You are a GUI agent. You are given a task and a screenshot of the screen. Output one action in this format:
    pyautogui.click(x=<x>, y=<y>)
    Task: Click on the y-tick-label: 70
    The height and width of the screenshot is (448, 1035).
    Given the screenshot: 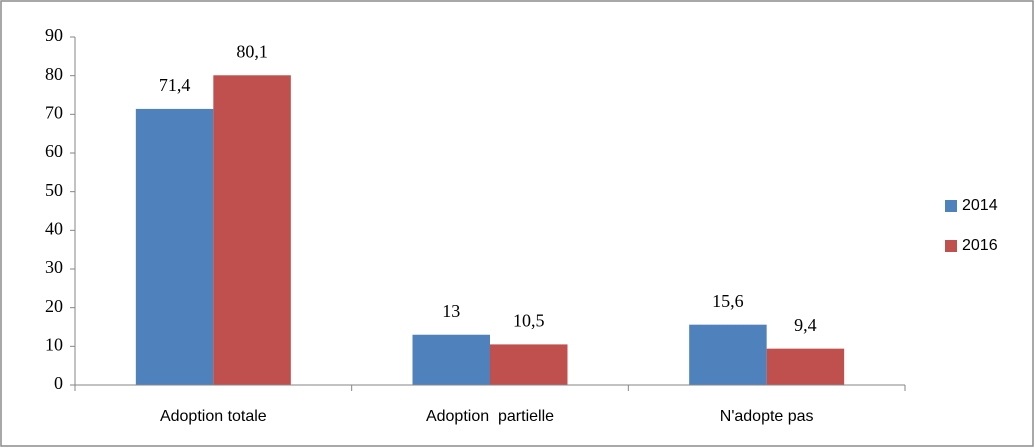 What is the action you would take?
    pyautogui.click(x=54, y=112)
    